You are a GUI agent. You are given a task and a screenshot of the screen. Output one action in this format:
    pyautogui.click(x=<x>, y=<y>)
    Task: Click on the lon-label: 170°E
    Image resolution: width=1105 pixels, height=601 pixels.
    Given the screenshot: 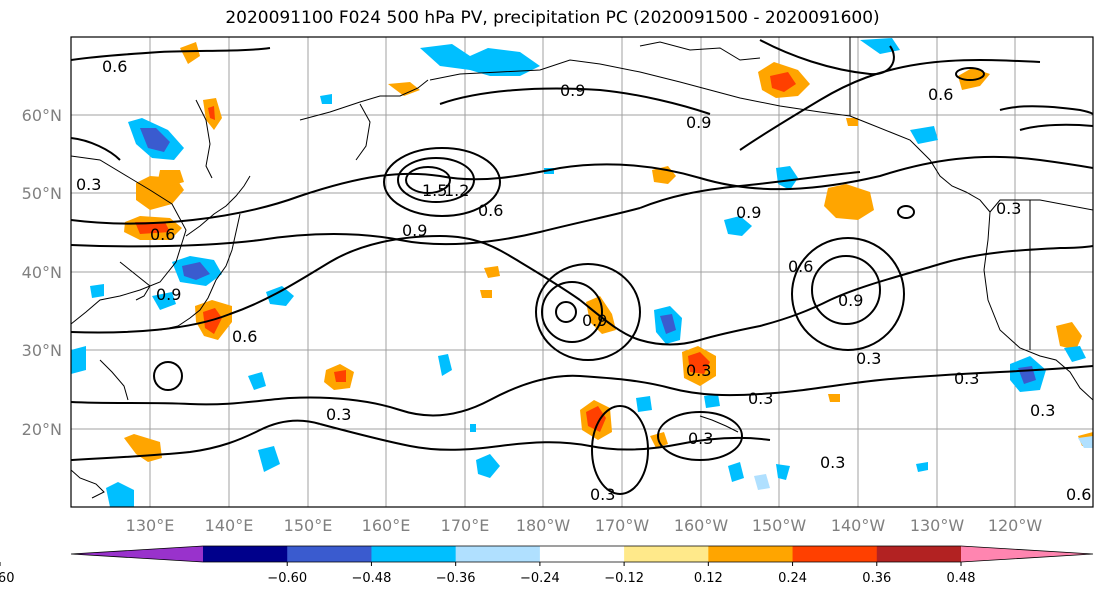 What is the action you would take?
    pyautogui.click(x=465, y=525)
    